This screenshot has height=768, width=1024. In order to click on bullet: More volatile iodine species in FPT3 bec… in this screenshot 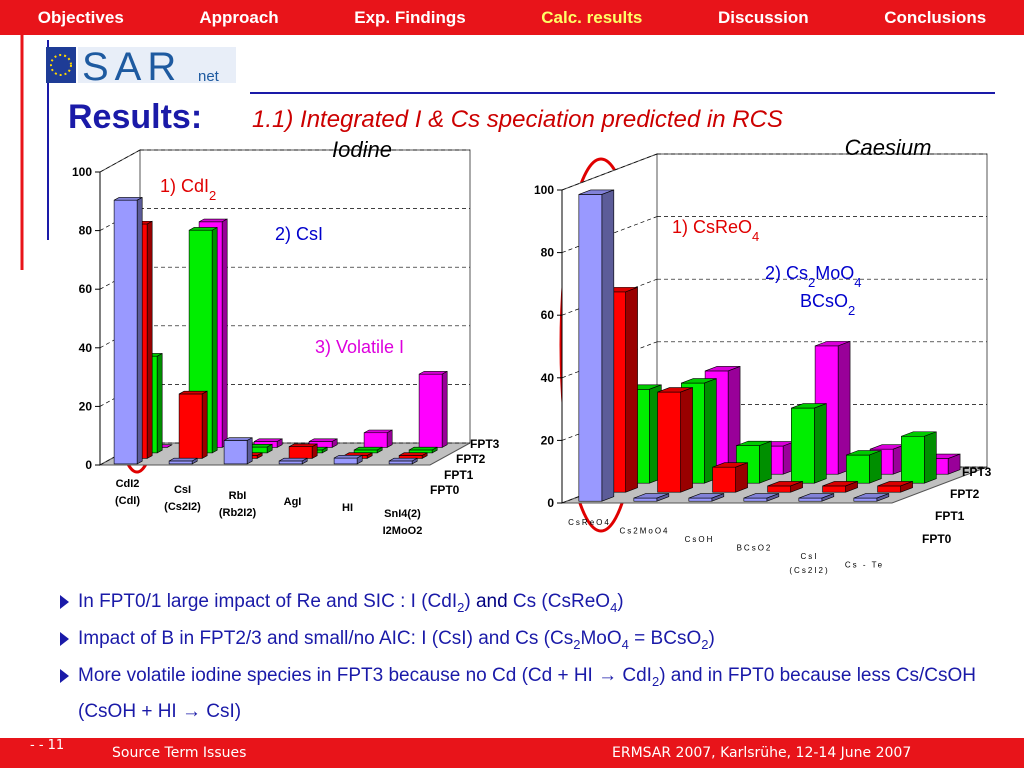, I will do `click(518, 694)`.